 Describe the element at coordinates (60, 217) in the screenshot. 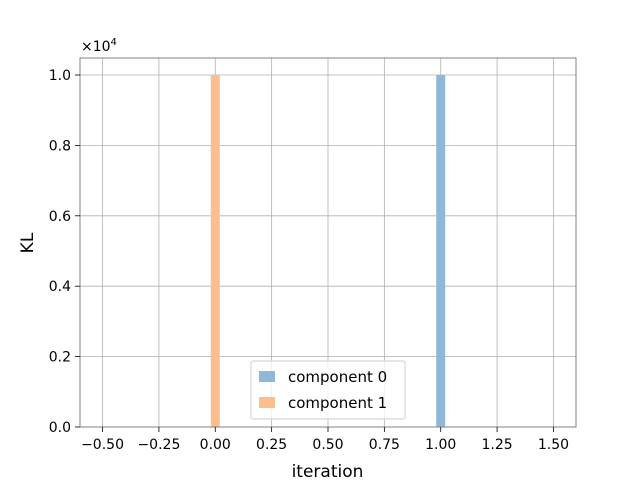

I see `y-tick-label: 0.6` at that location.